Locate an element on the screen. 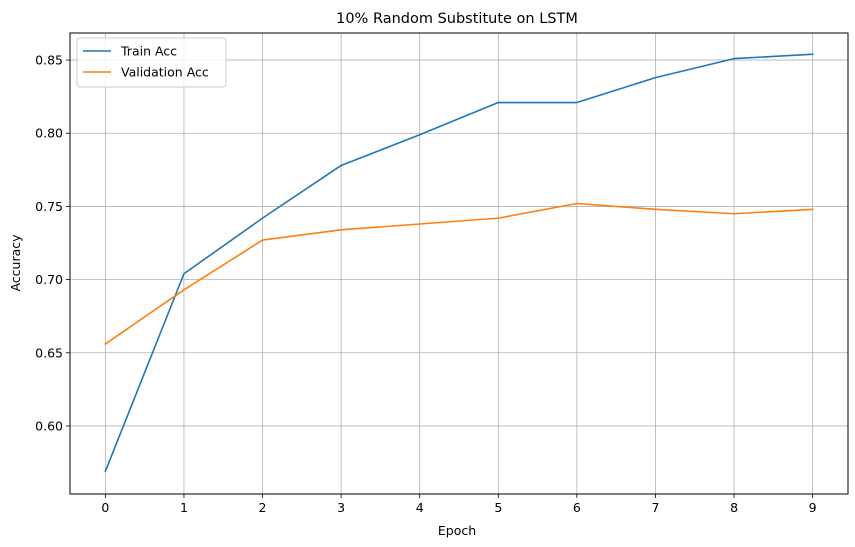 The height and width of the screenshot is (547, 855). y-tick-label: 0.65 is located at coordinates (49, 352).